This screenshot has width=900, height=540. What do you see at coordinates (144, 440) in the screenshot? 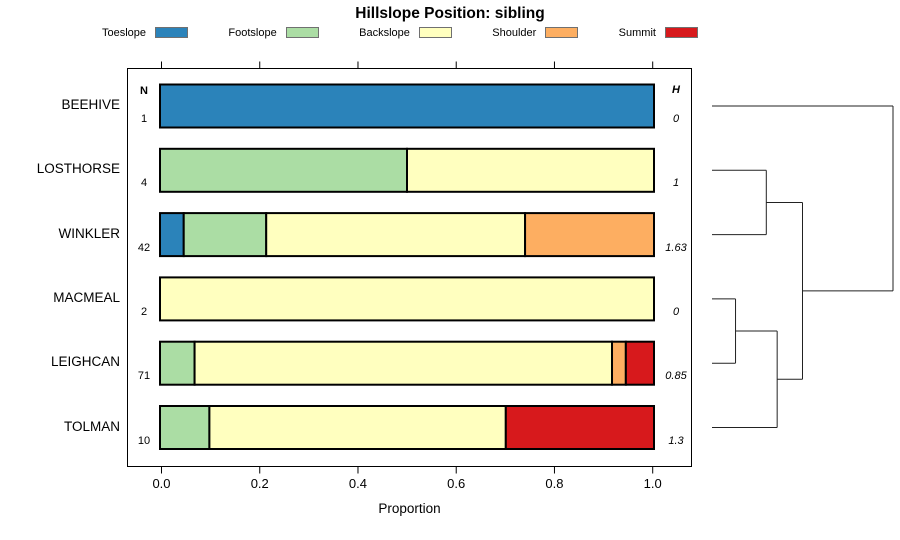
I see `n-value: 10` at bounding box center [144, 440].